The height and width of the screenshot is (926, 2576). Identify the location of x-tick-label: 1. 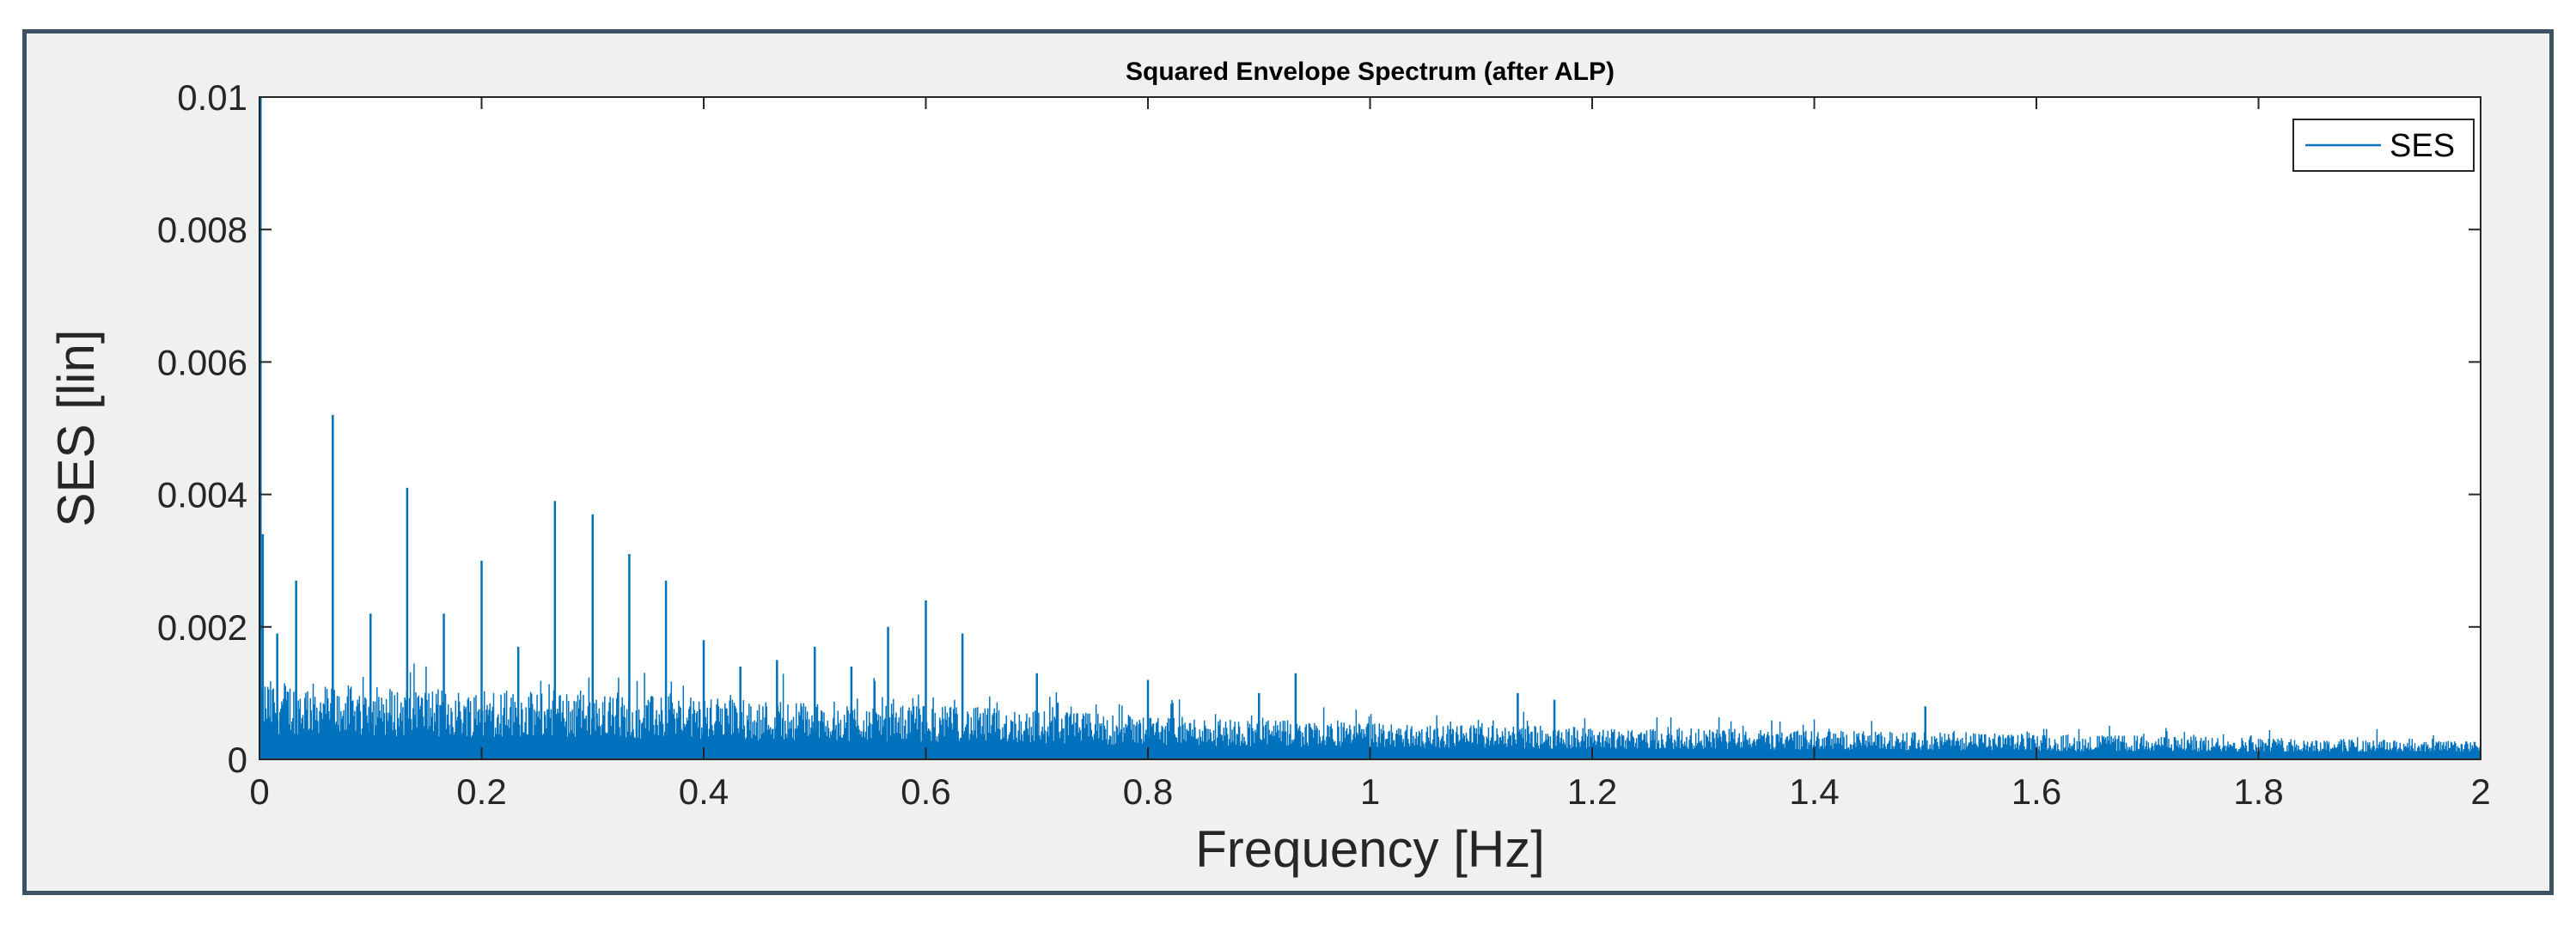
(1370, 791).